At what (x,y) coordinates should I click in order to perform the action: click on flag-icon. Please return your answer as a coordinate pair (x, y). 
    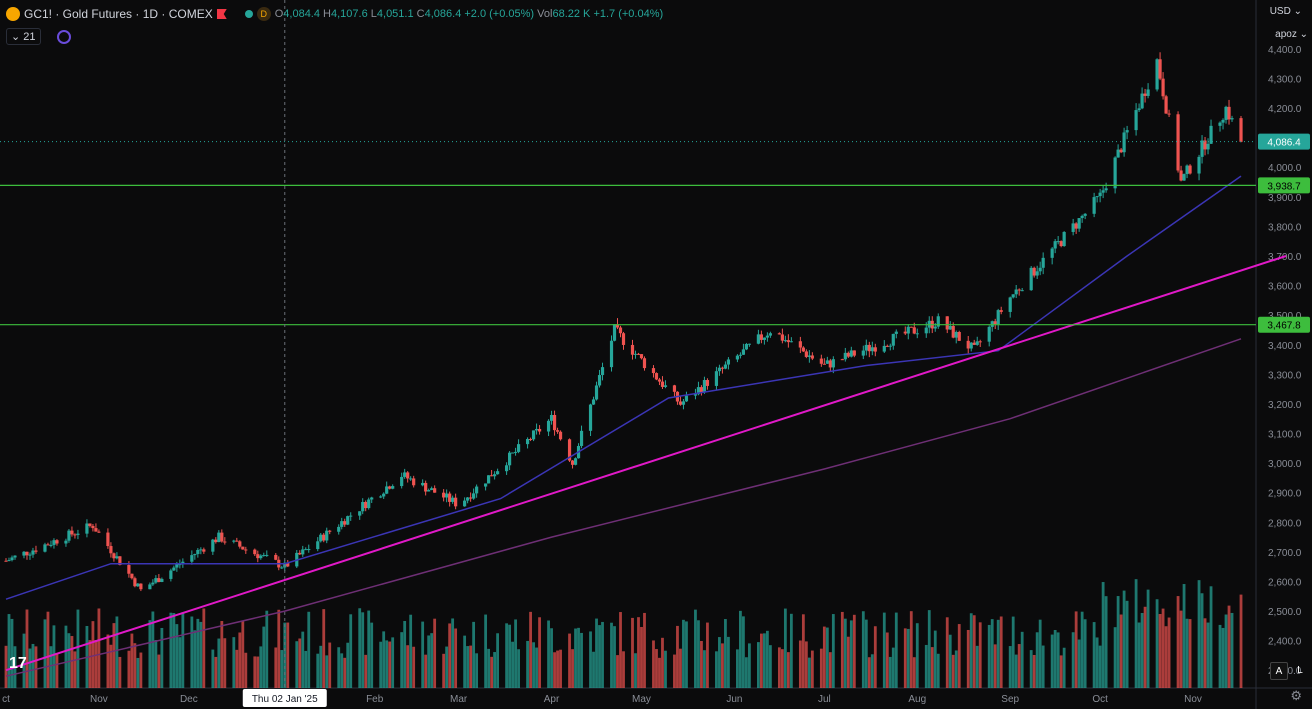
    Looking at the image, I should click on (221, 14).